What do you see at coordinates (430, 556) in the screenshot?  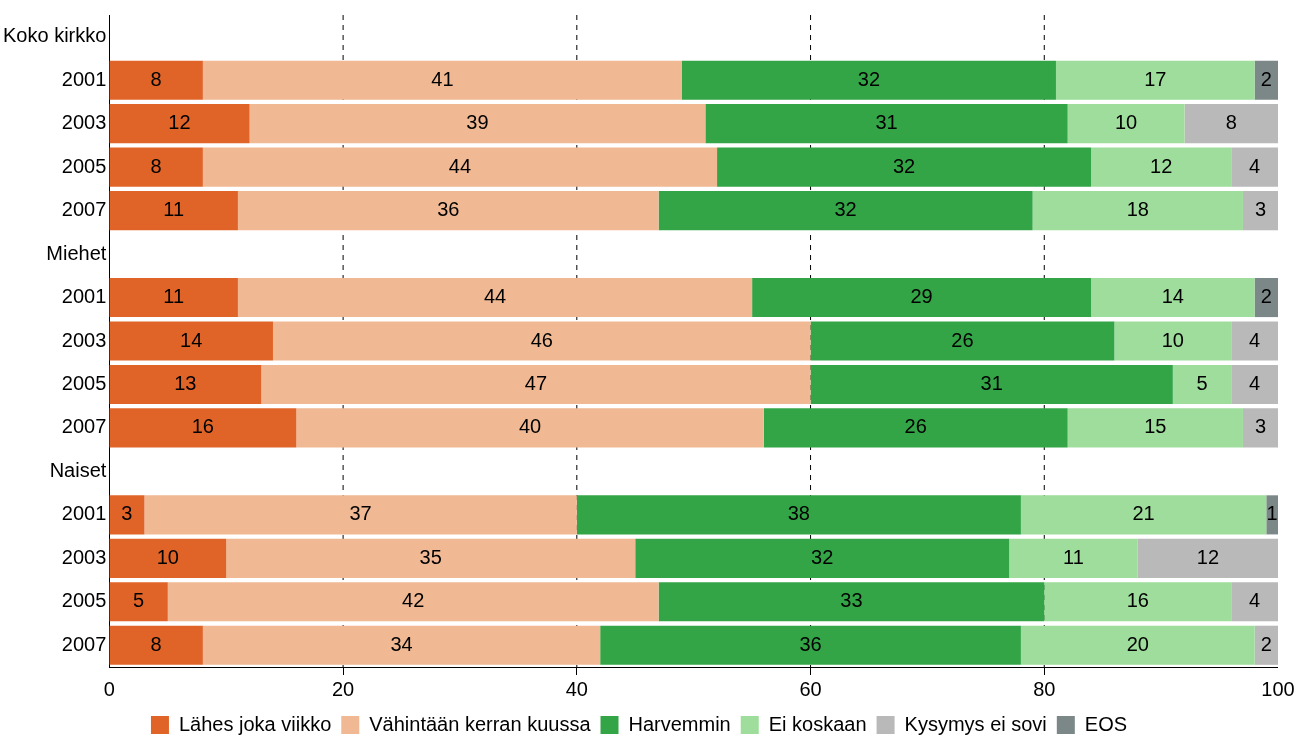 I see `data-label: 35` at bounding box center [430, 556].